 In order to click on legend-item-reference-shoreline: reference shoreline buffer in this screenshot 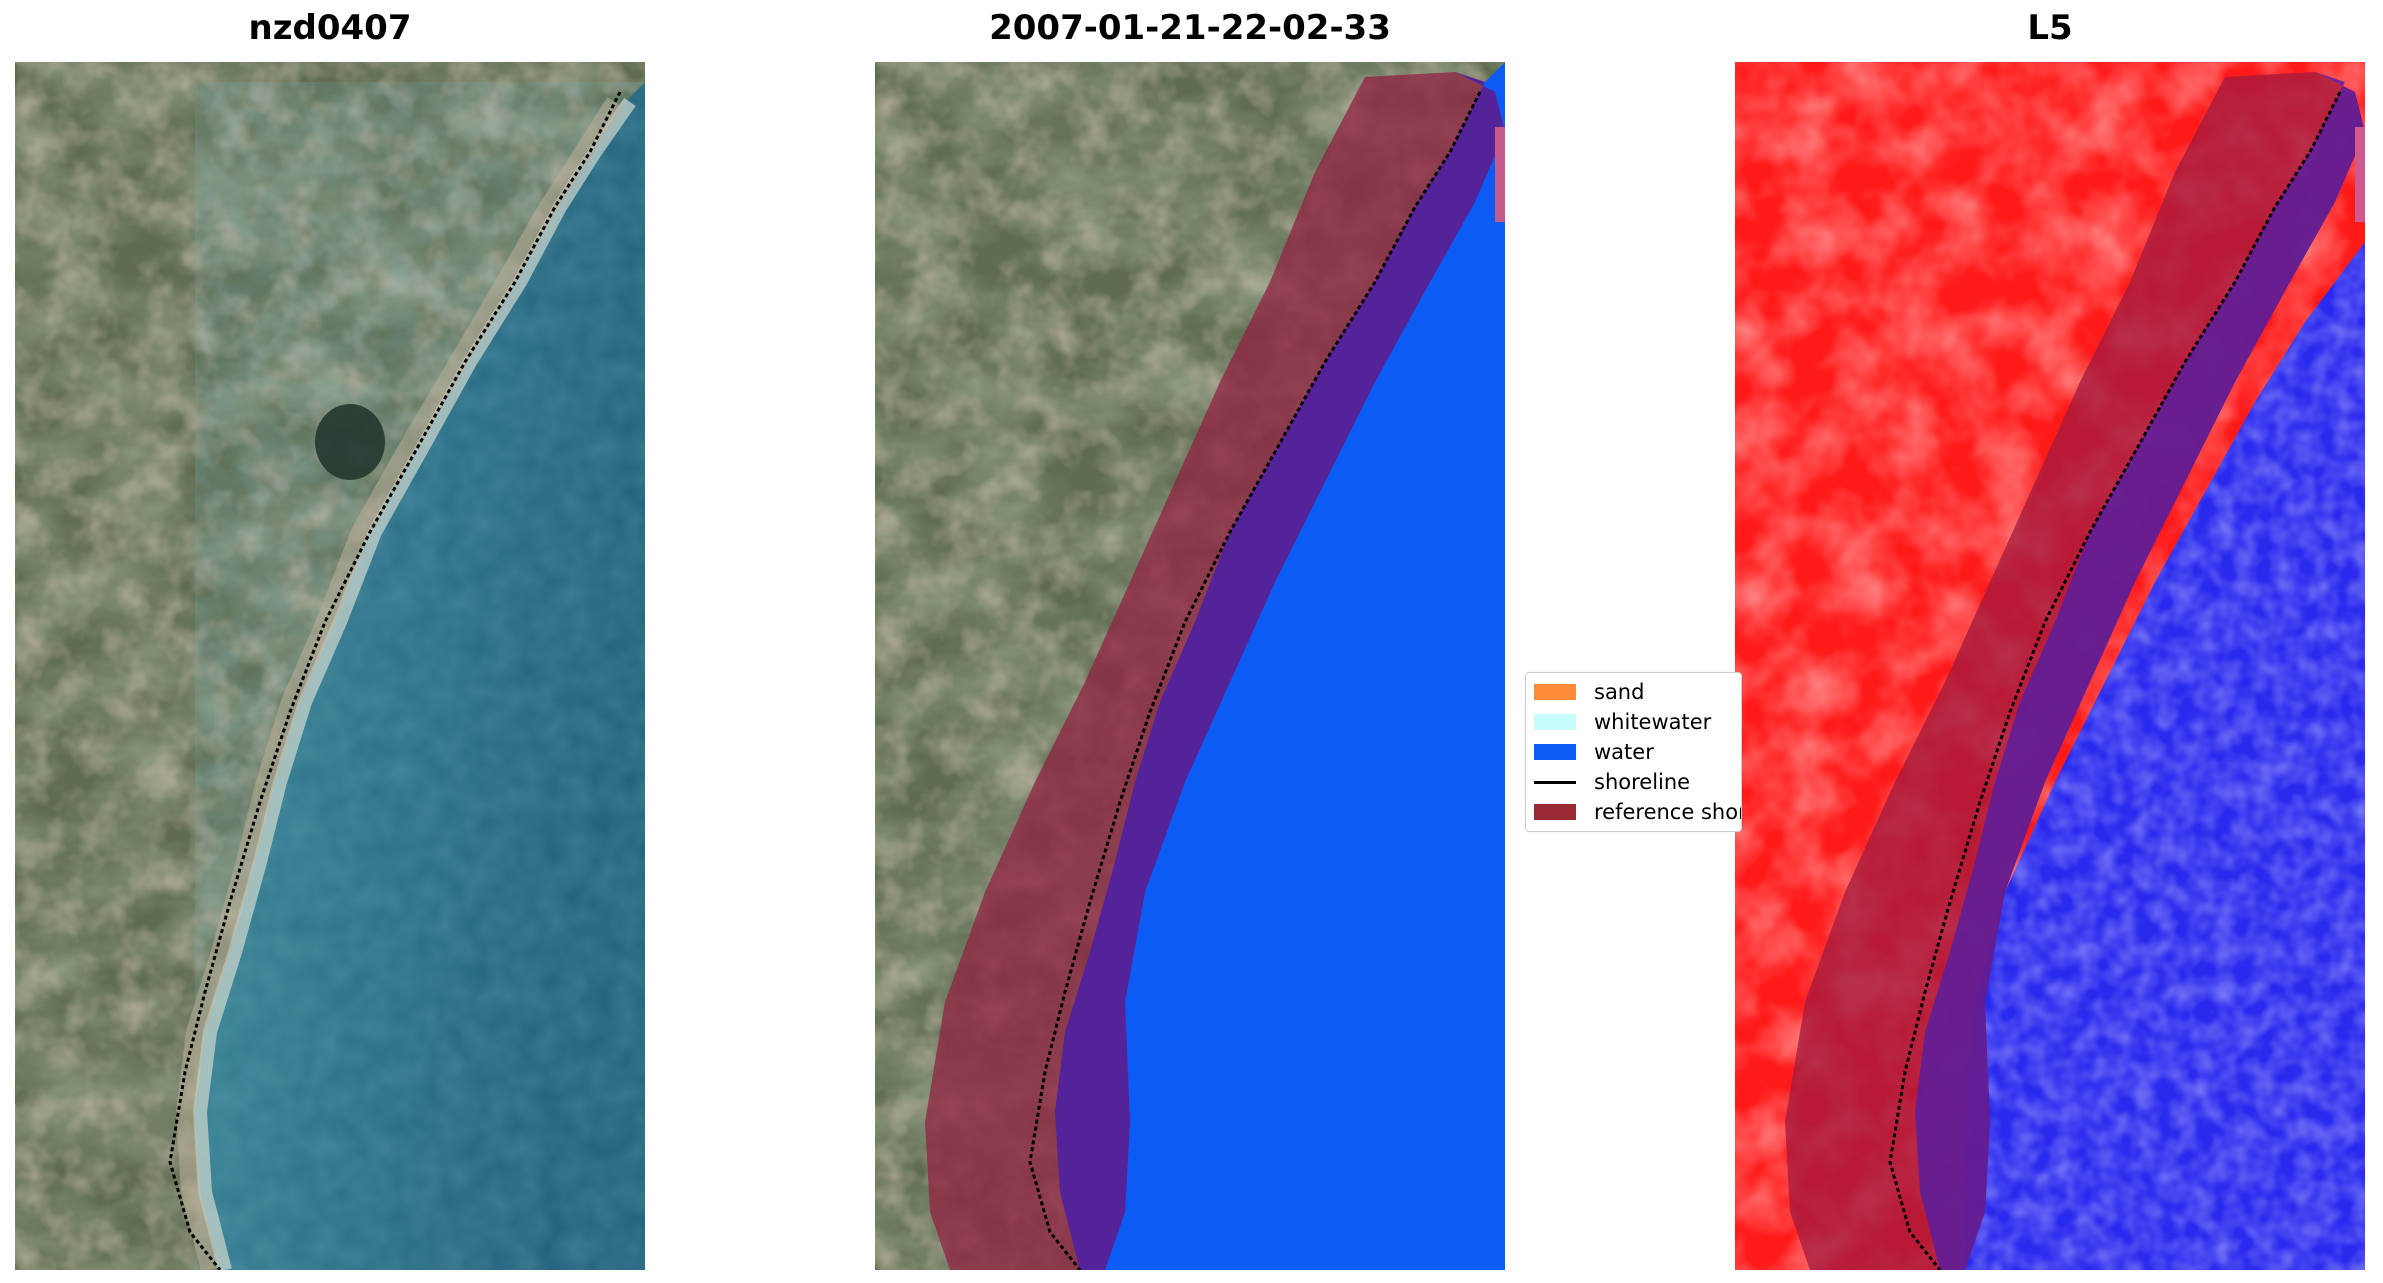, I will do `click(1638, 812)`.